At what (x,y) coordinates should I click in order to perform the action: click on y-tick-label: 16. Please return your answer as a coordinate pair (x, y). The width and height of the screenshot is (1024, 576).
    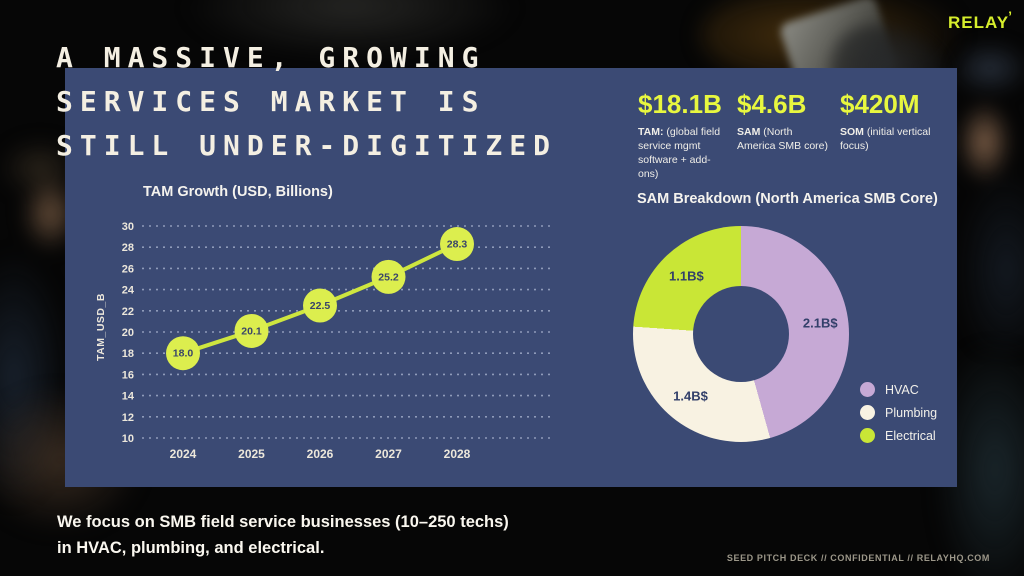
    Looking at the image, I should click on (128, 375).